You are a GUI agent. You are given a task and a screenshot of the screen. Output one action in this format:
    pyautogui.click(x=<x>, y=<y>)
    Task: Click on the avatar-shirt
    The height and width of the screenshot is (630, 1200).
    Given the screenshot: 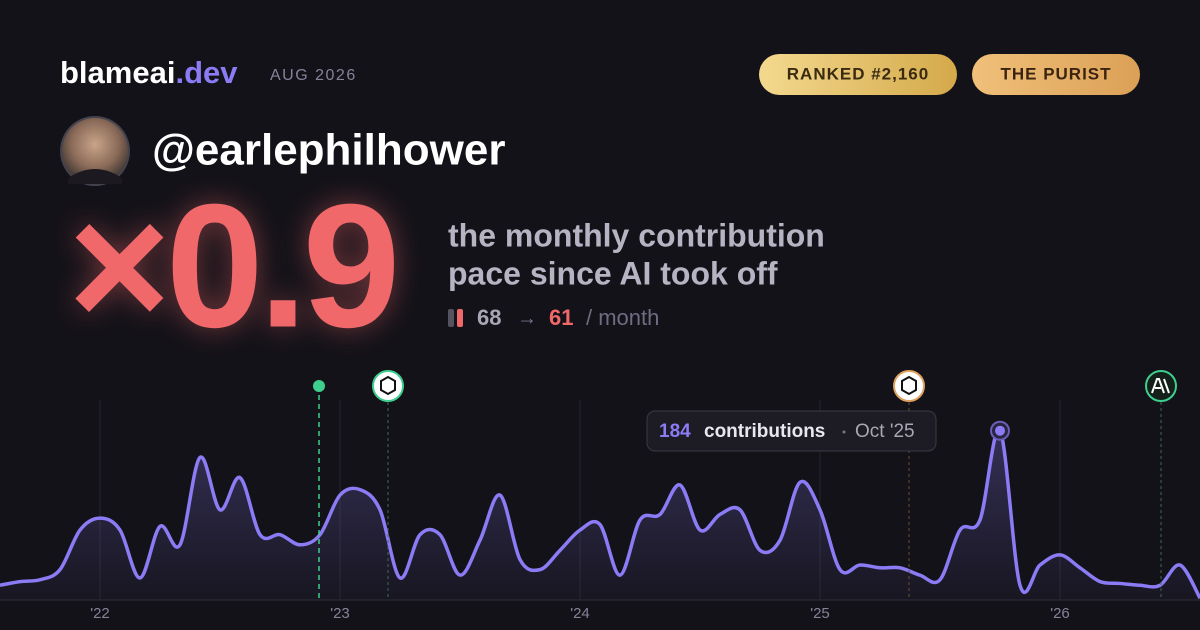 What is the action you would take?
    pyautogui.click(x=95, y=176)
    